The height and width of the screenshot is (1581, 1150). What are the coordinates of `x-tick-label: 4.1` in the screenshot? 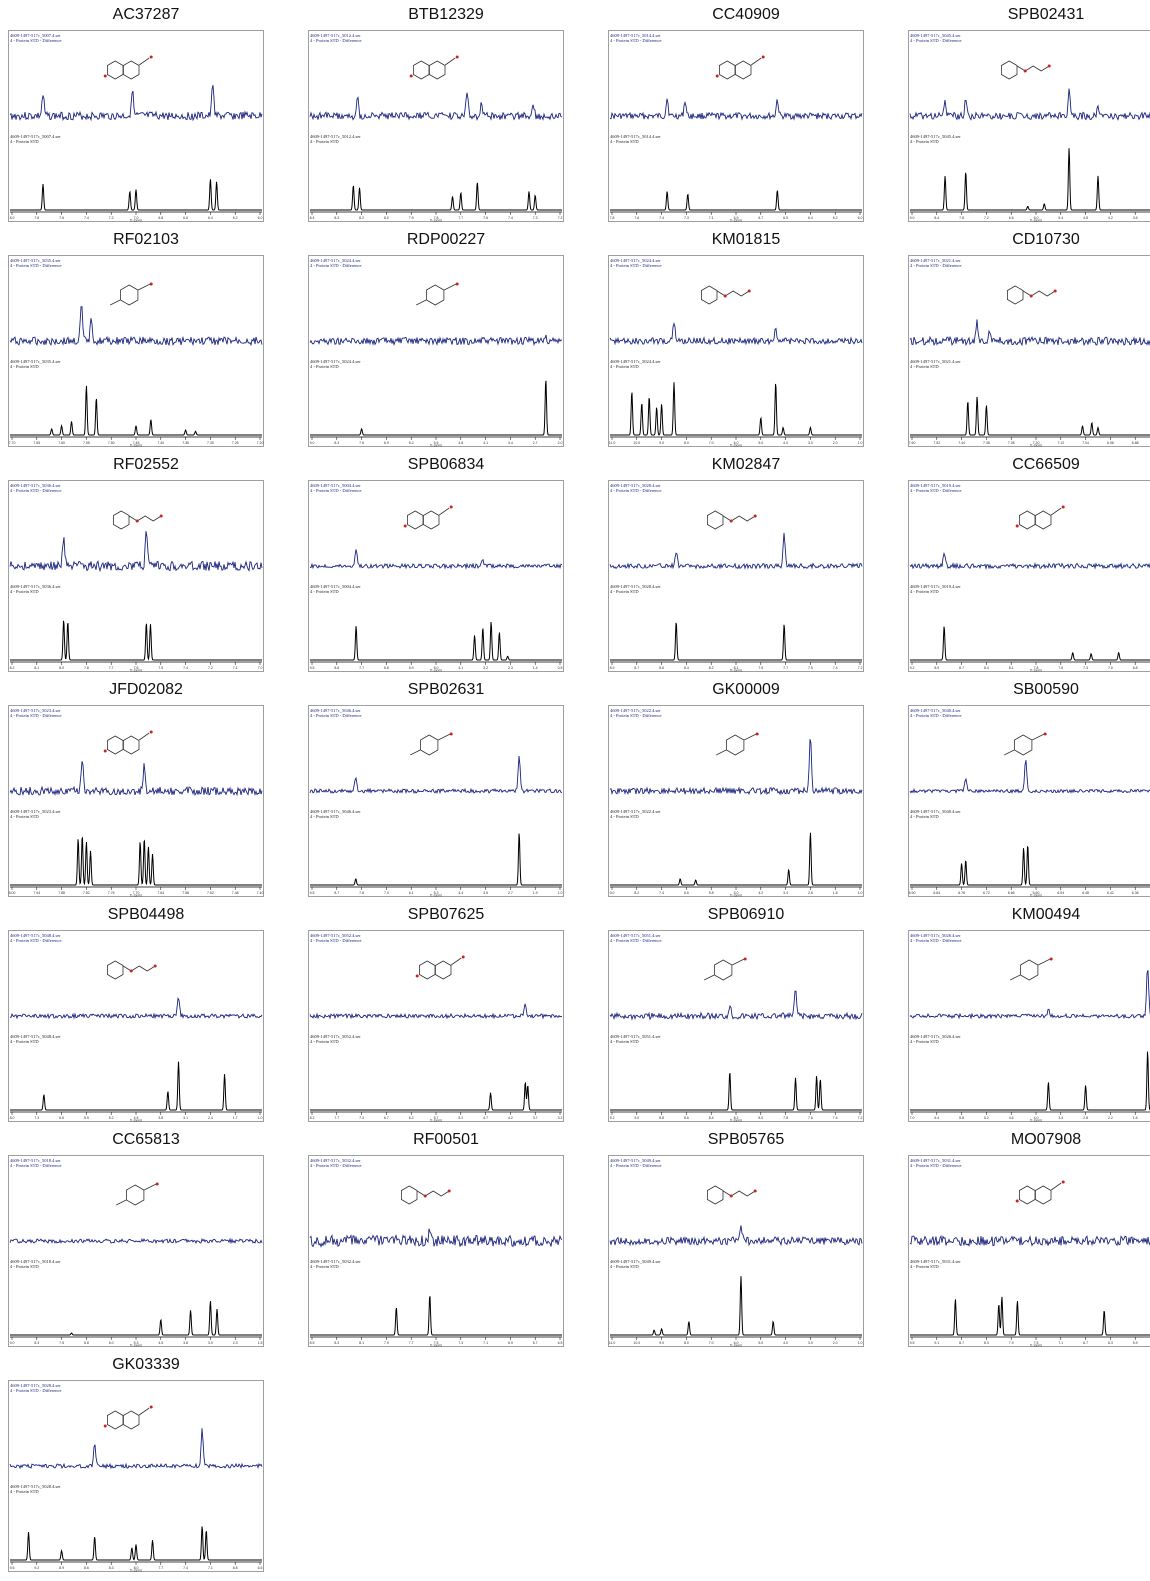 It's located at (460, 668).